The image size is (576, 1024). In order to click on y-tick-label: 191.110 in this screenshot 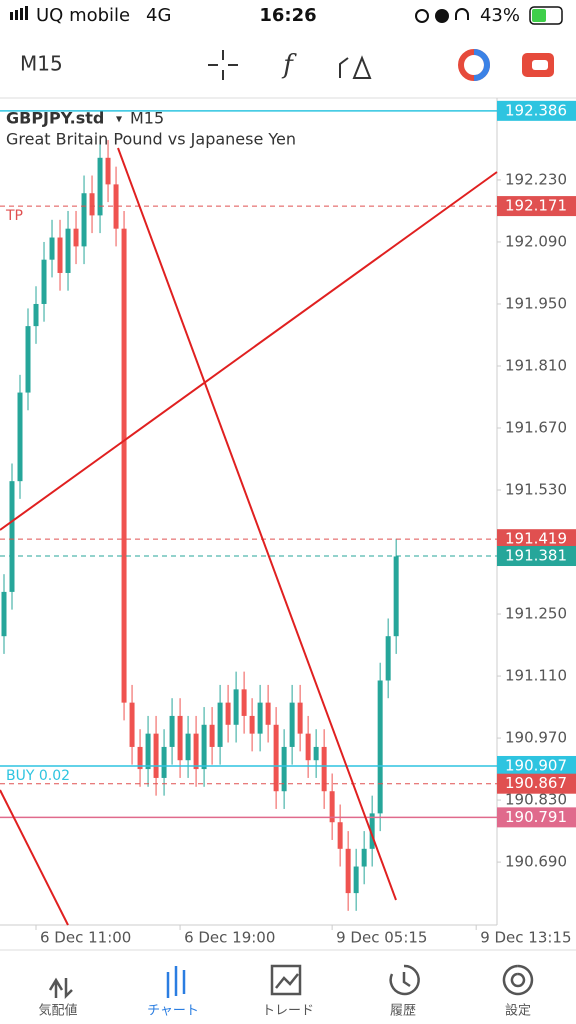, I will do `click(536, 676)`.